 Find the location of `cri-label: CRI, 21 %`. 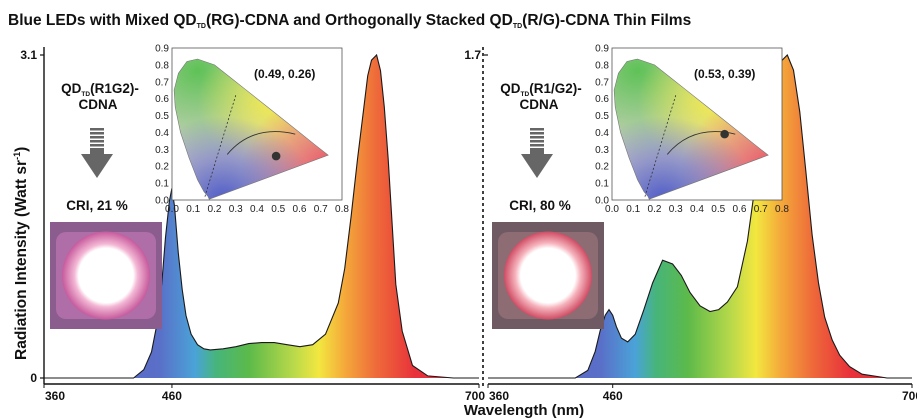

cri-label: CRI, 21 % is located at coordinates (97, 205).